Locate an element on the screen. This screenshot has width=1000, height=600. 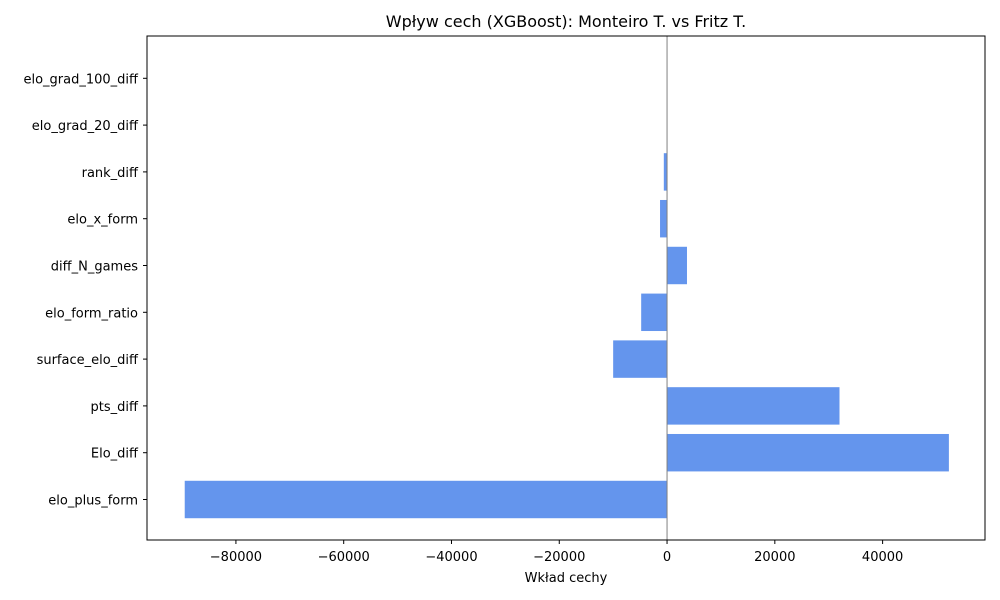
bar-Elo_diff is located at coordinates (808, 452).